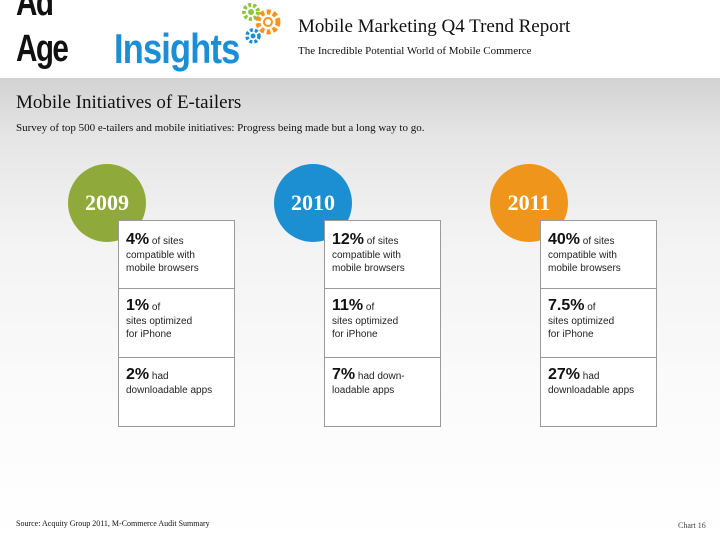 This screenshot has width=720, height=540. Describe the element at coordinates (180, 375) in the screenshot. I see `stat-first-line: 2% had` at that location.